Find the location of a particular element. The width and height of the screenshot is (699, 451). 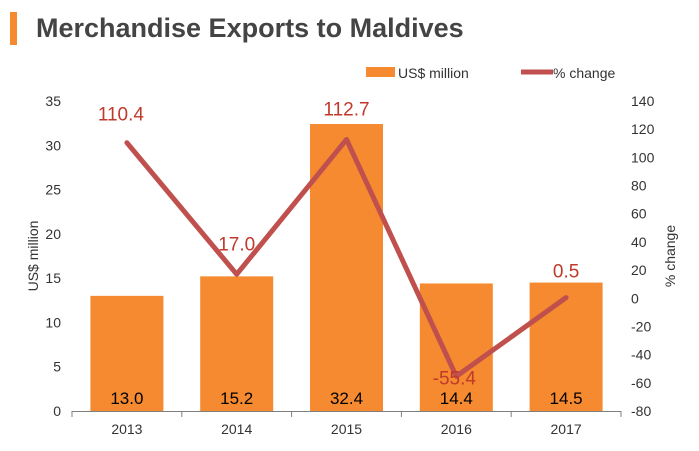

x-tick-label: 2014 is located at coordinates (236, 429).